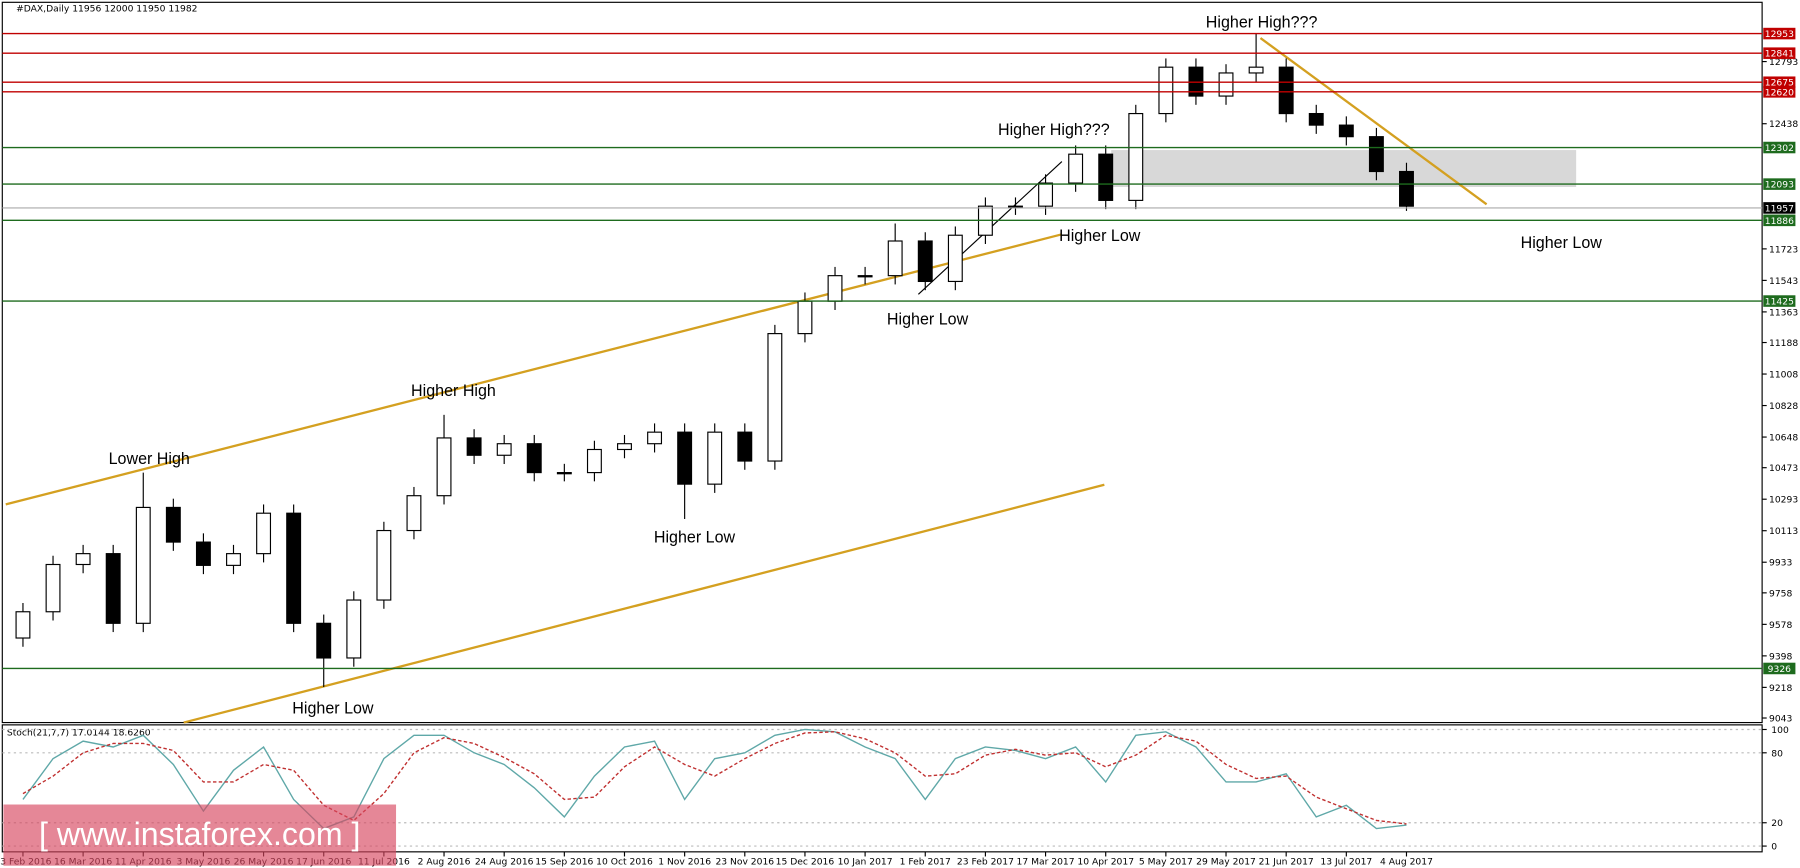  Describe the element at coordinates (1777, 823) in the screenshot. I see `y-tick-label: 20` at that location.